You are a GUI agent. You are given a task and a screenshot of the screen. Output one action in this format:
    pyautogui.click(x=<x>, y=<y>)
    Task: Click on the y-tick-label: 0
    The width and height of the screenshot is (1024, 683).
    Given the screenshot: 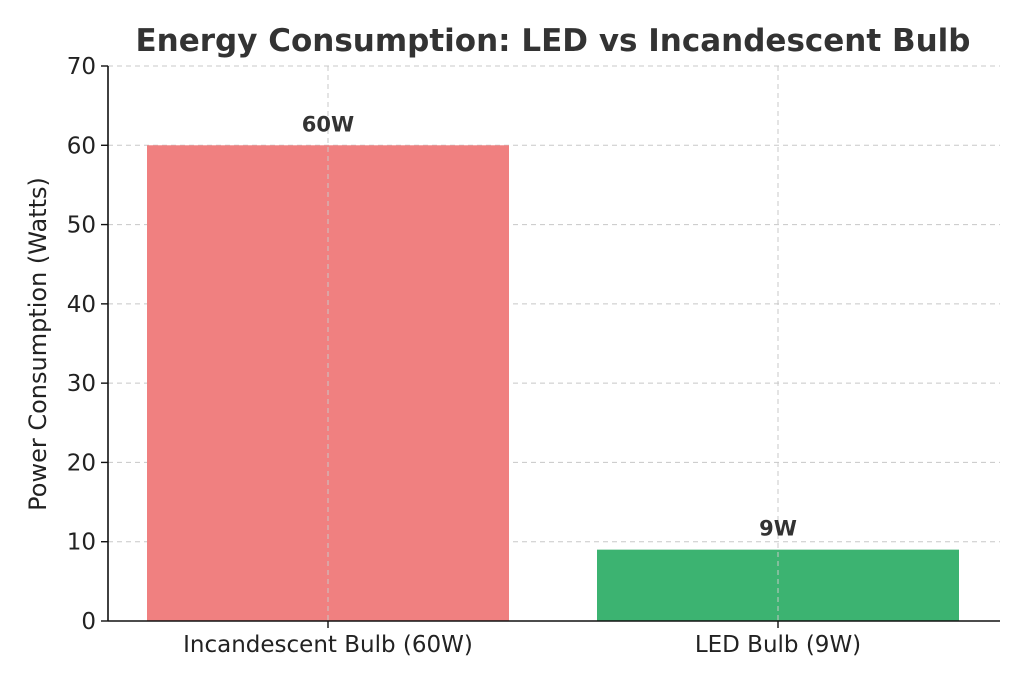 What is the action you would take?
    pyautogui.click(x=88, y=622)
    